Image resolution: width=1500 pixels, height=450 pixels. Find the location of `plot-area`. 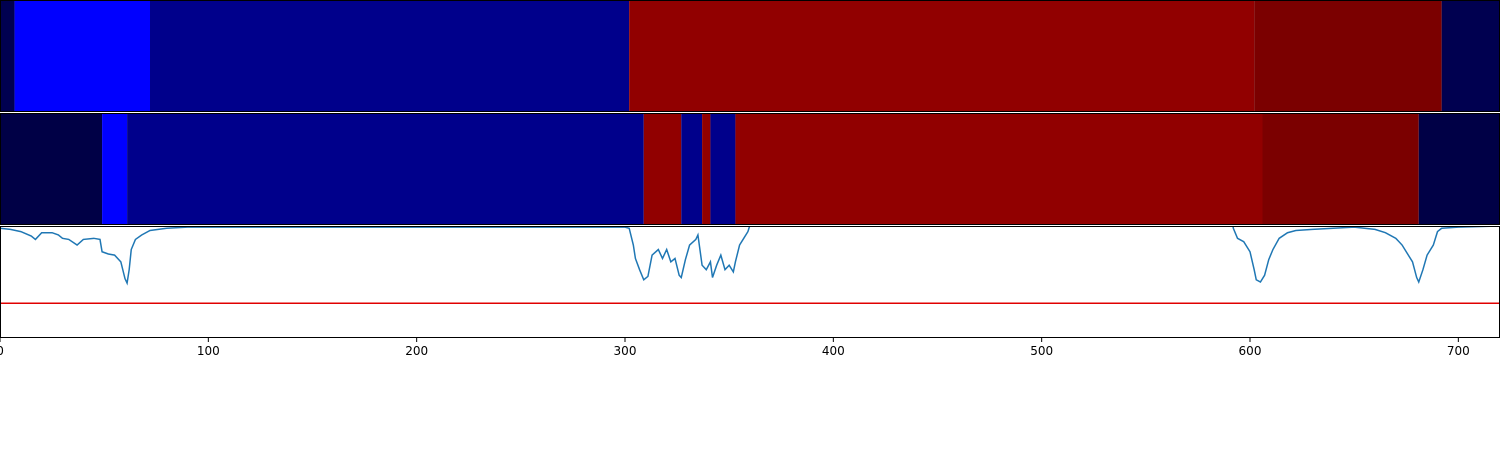

plot-area is located at coordinates (750, 256).